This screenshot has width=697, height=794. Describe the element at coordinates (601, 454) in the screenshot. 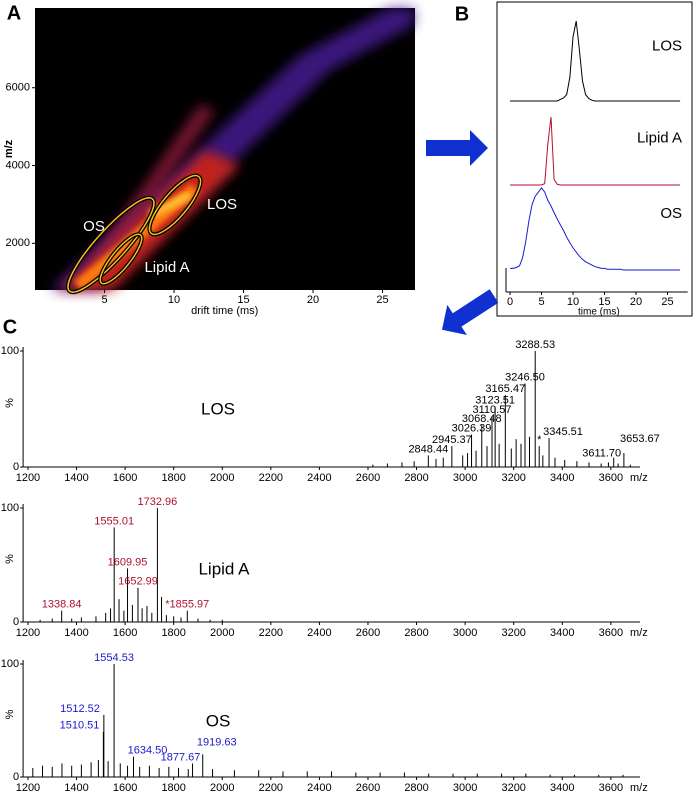

I see `peak-label: 3611.70` at that location.